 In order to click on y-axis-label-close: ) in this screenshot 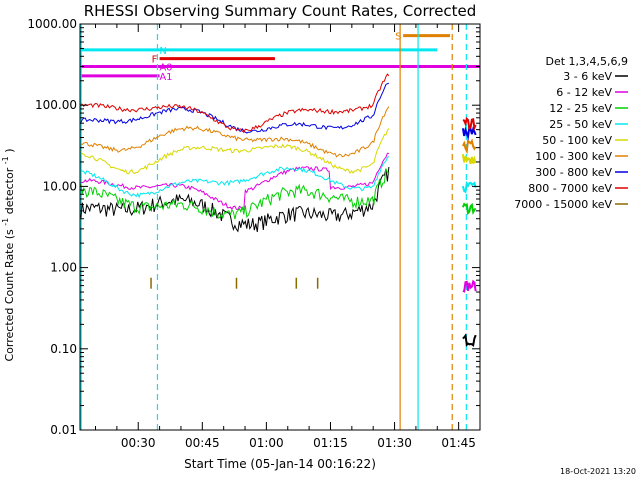, I will do `click(9, 150)`.